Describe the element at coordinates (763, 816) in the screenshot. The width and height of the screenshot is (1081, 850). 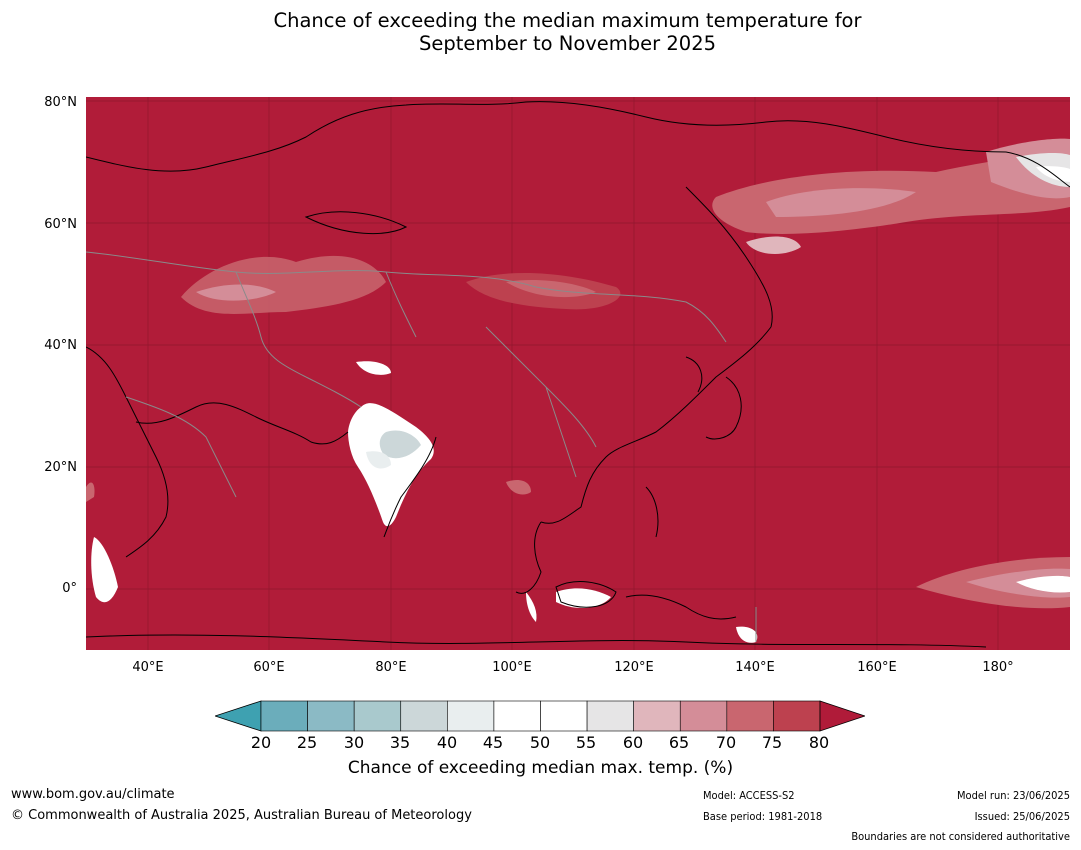
I see `footer-base-period: Base period: 1981-2018` at that location.